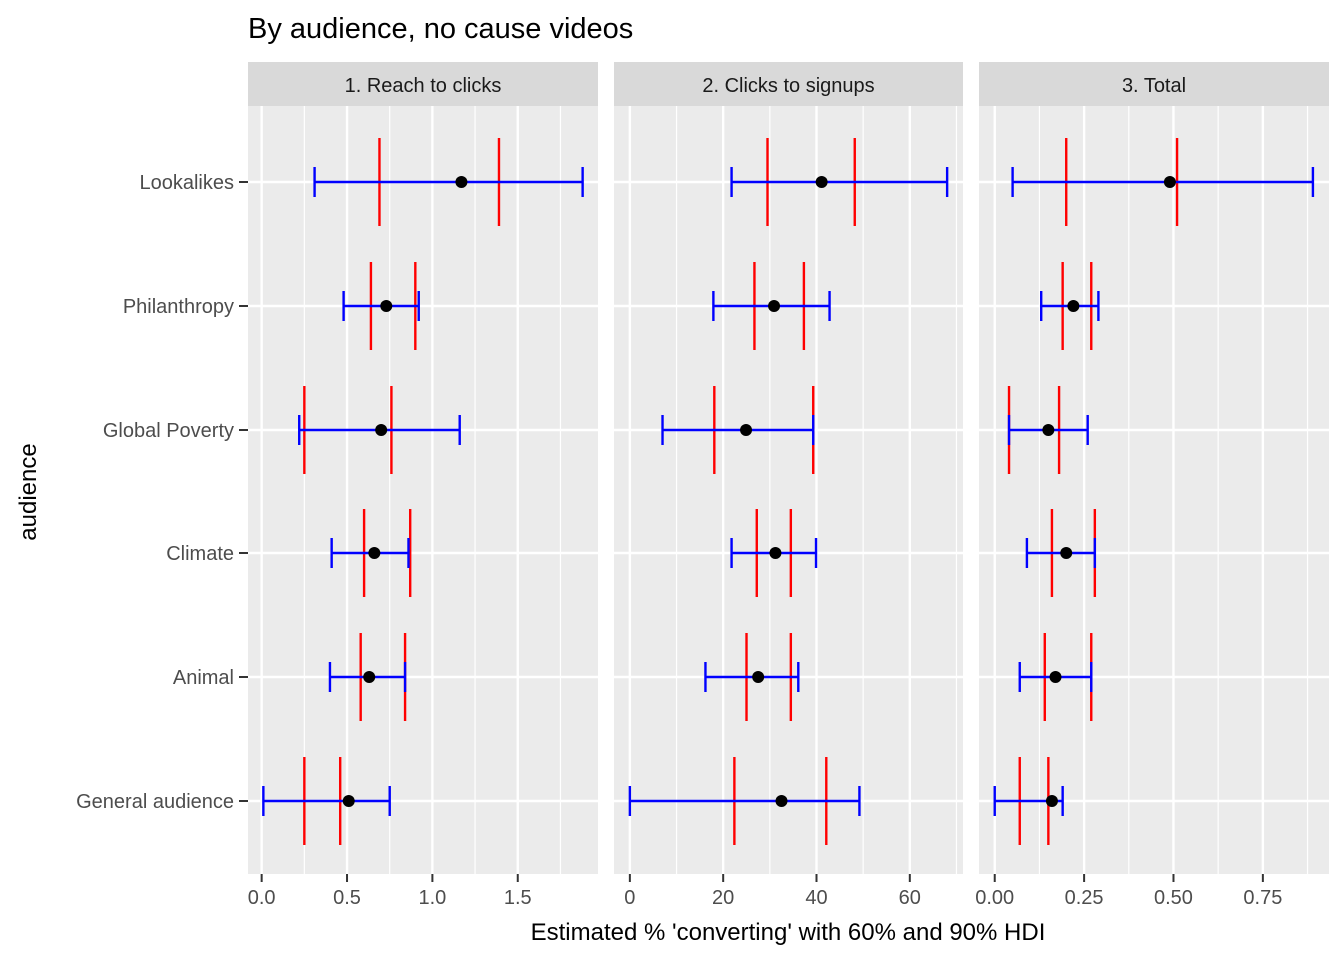  I want to click on x-tick-label: 1.0, so click(432, 898).